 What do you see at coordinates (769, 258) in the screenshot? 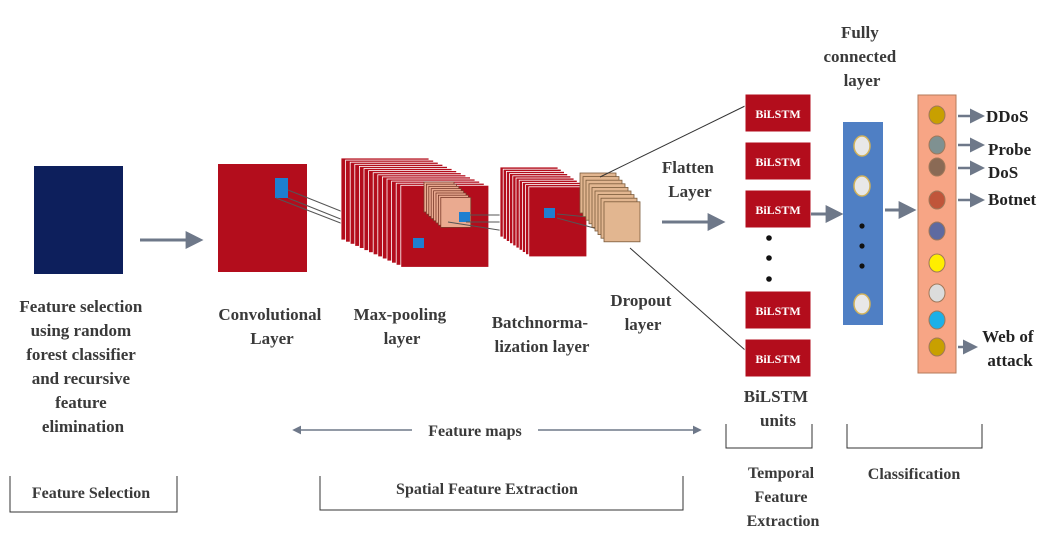
I see `bilstm-ellipsis` at bounding box center [769, 258].